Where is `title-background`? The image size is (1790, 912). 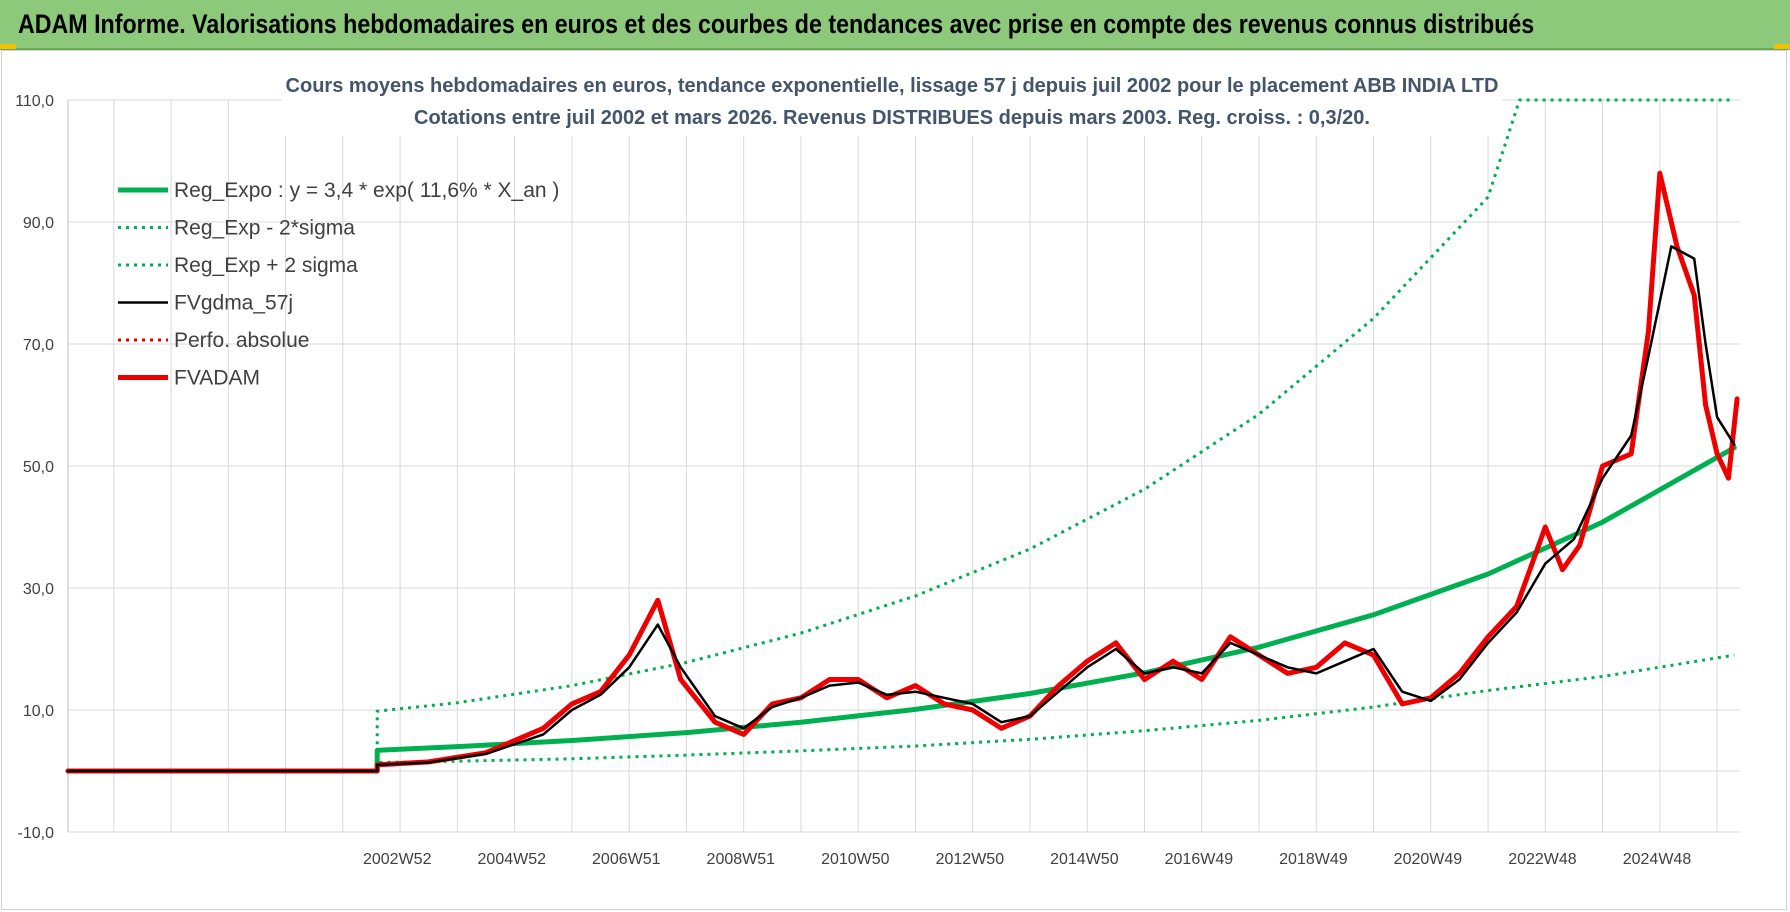 title-background is located at coordinates (892, 102).